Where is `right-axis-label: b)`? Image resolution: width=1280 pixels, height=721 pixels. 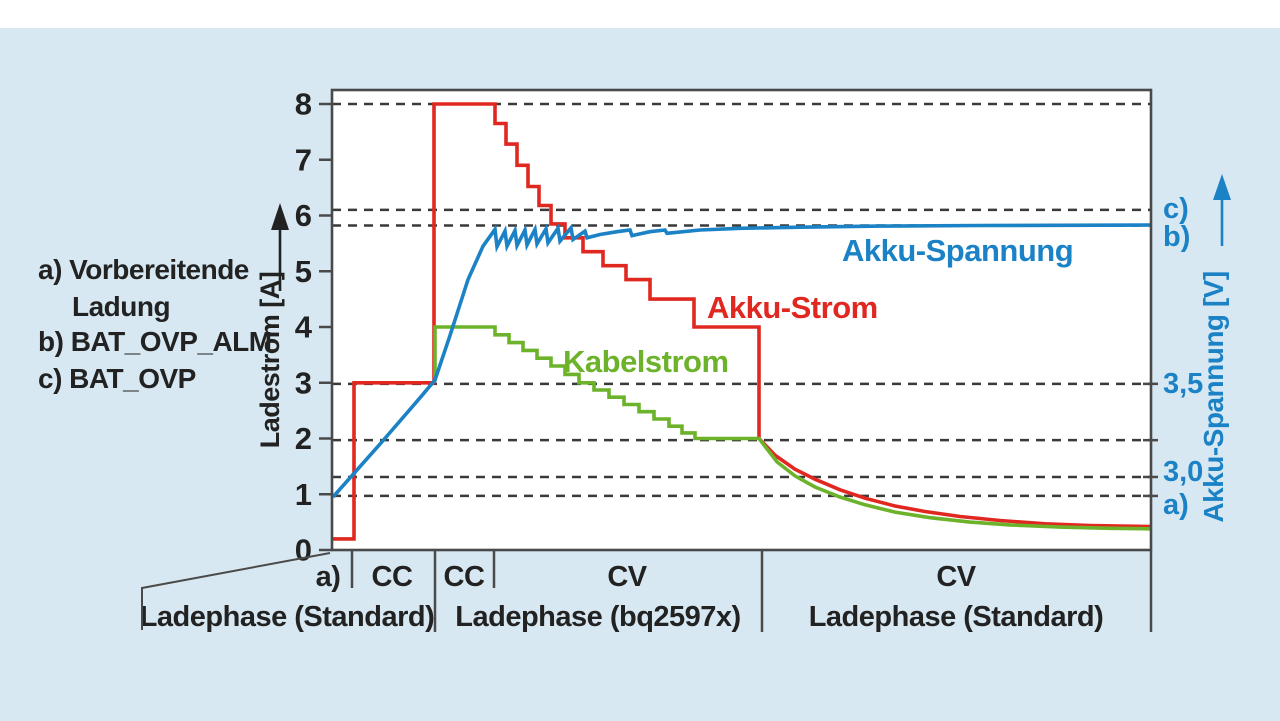
right-axis-label: b) is located at coordinates (1176, 237).